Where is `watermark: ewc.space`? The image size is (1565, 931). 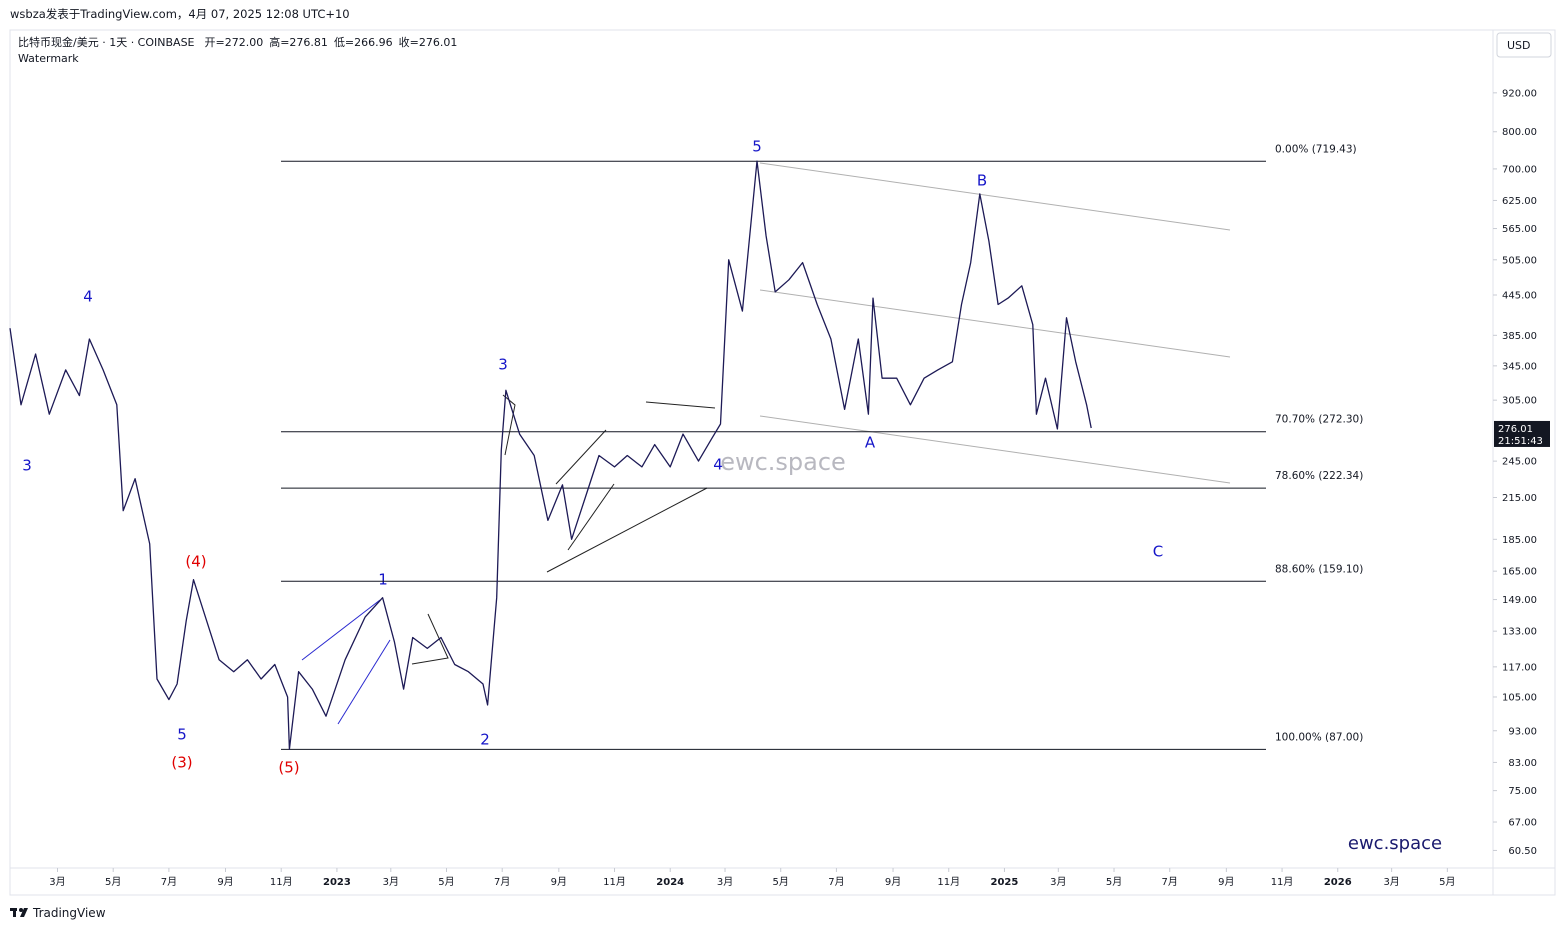 watermark: ewc.space is located at coordinates (783, 462).